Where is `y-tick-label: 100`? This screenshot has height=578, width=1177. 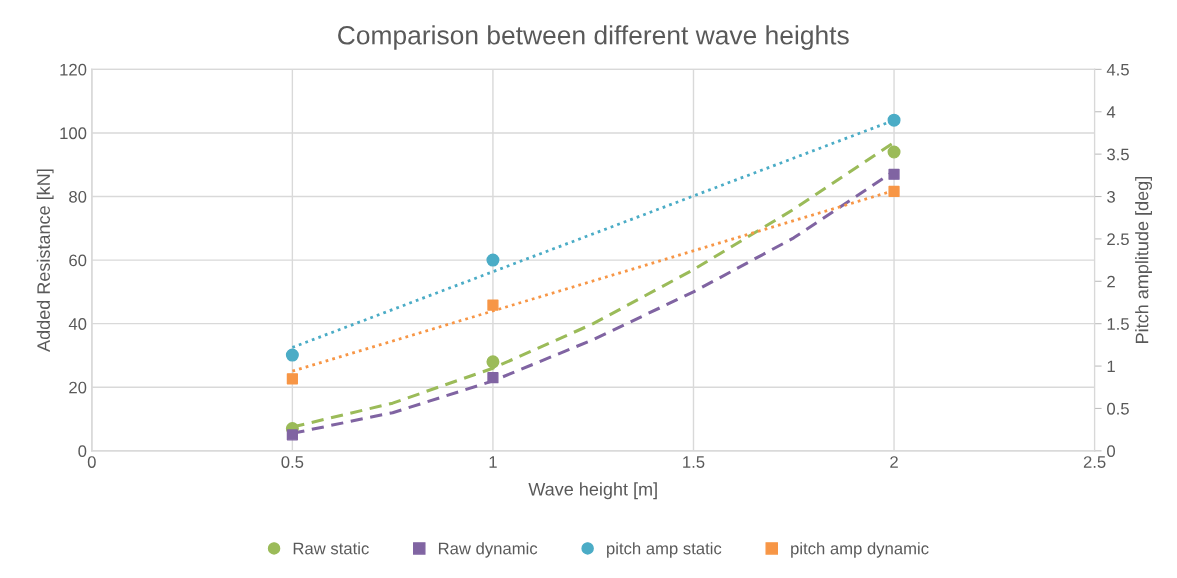
y-tick-label: 100 is located at coordinates (73, 133).